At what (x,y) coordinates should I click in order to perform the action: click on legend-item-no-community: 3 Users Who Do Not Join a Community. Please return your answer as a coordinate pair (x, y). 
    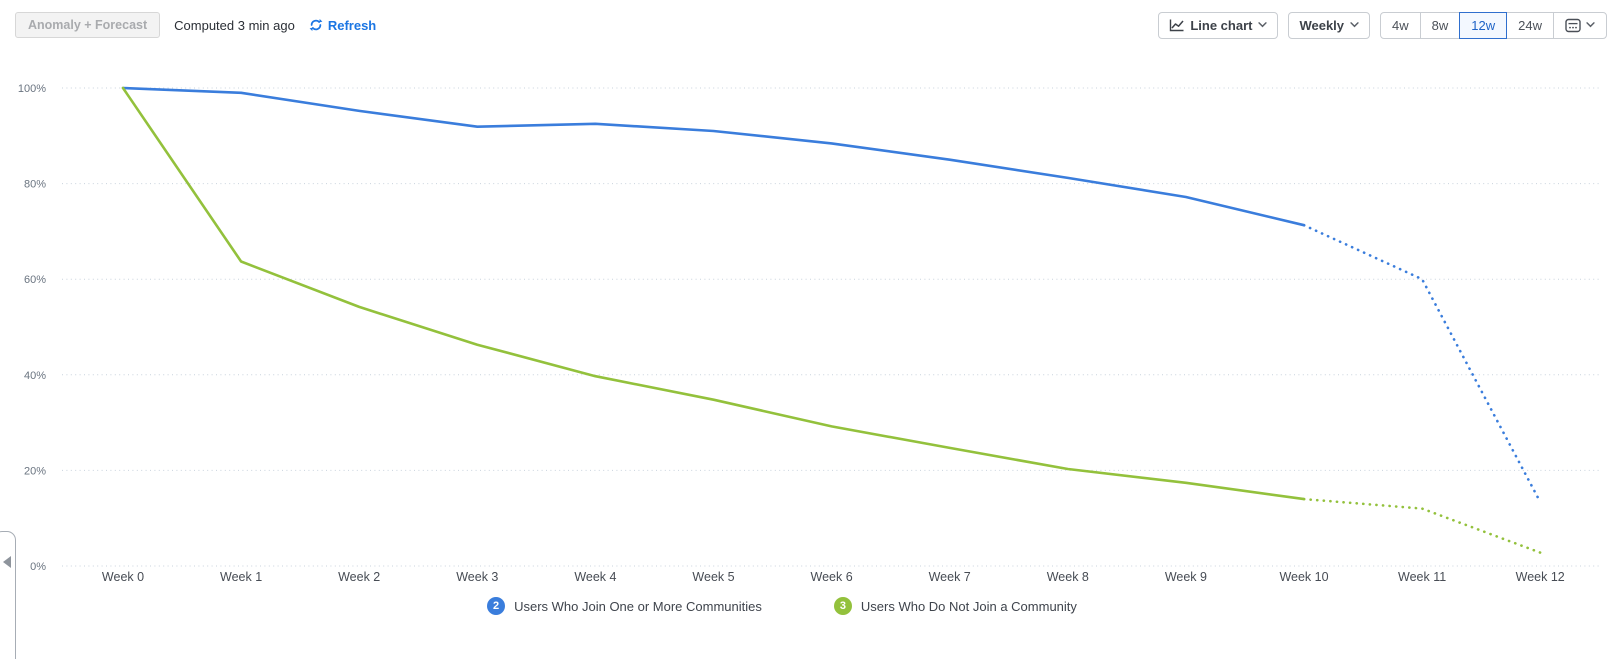
    Looking at the image, I should click on (955, 606).